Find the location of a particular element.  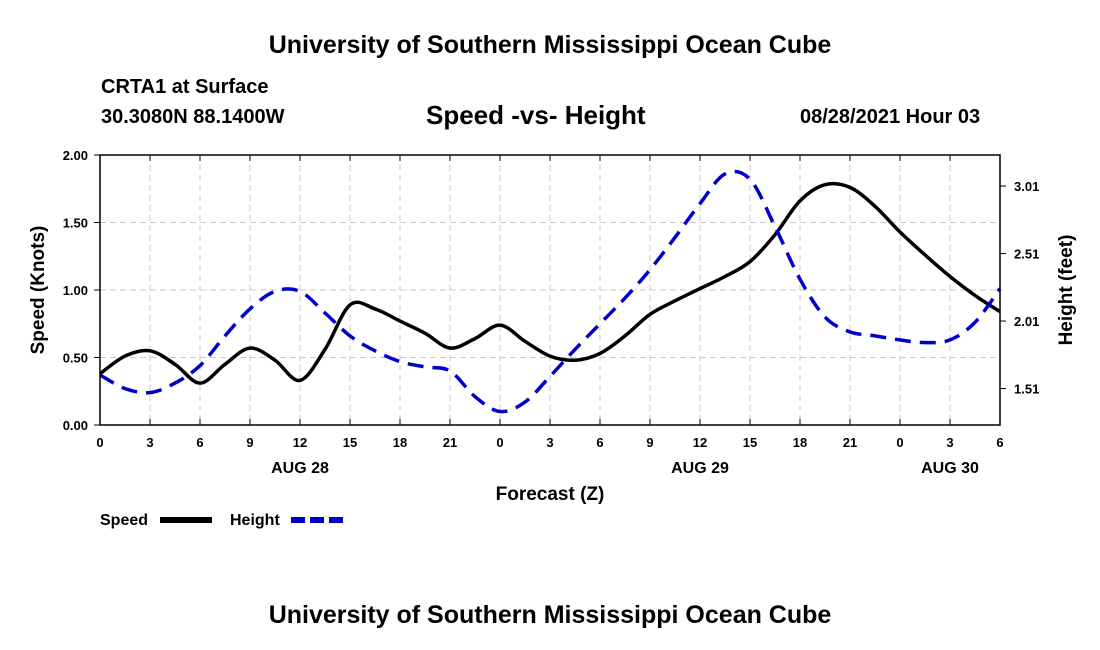

legend-label-height: Height is located at coordinates (255, 520).